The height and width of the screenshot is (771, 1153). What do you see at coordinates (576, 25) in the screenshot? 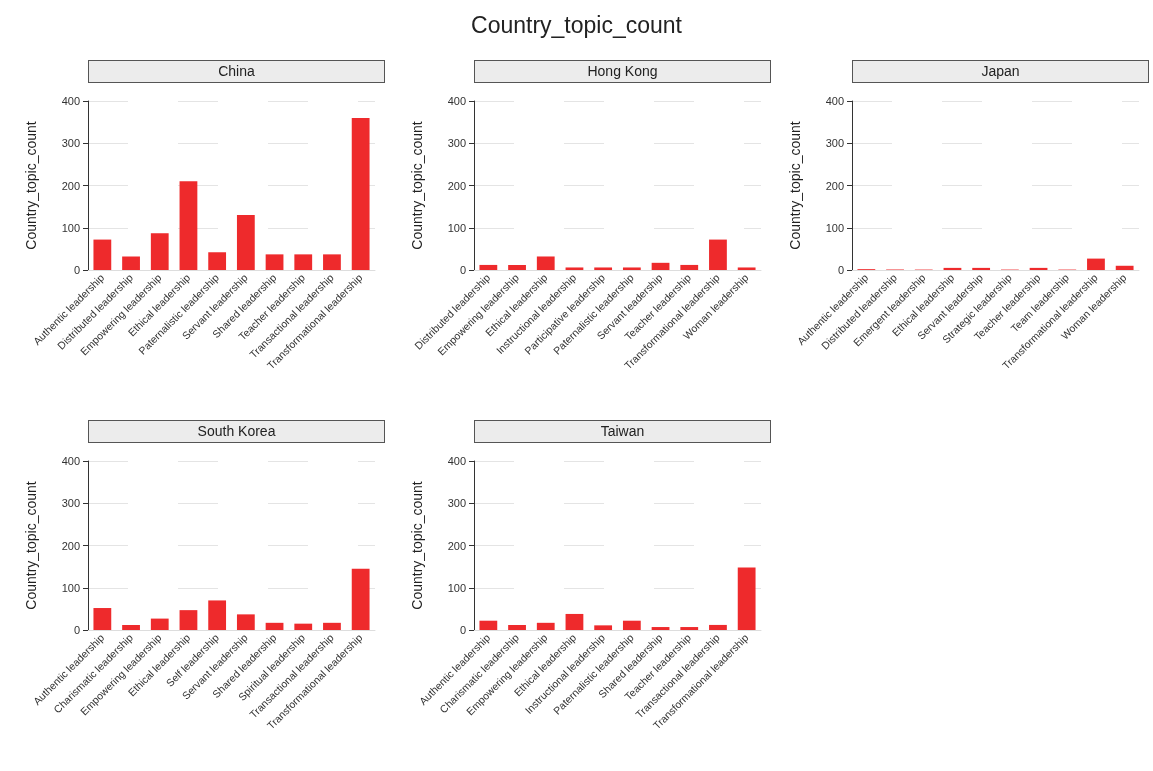
I see `text: Country_topic_count` at bounding box center [576, 25].